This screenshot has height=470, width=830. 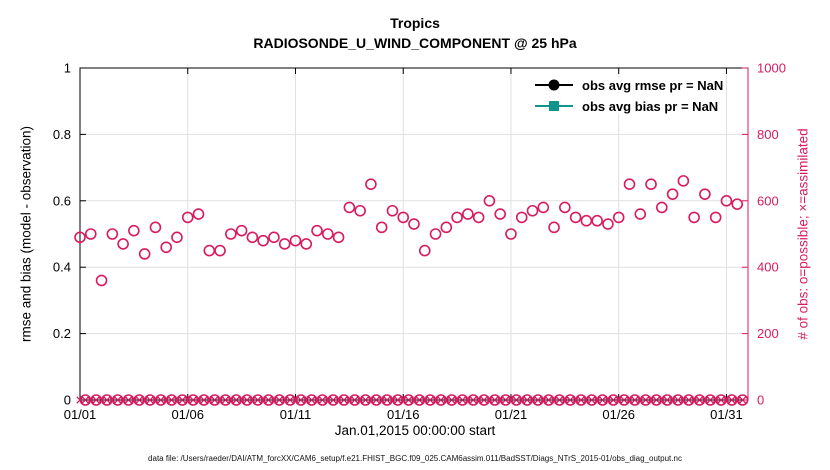 I want to click on svg-text: 0.6, so click(x=62, y=200).